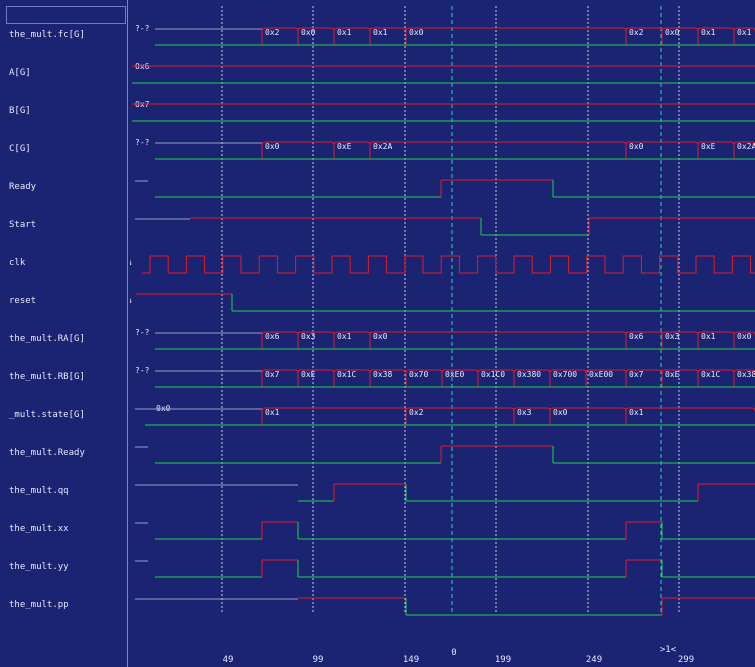 Image resolution: width=755 pixels, height=667 pixels. Describe the element at coordinates (47, 339) in the screenshot. I see `signal-name: the_mult.RA[G]` at that location.